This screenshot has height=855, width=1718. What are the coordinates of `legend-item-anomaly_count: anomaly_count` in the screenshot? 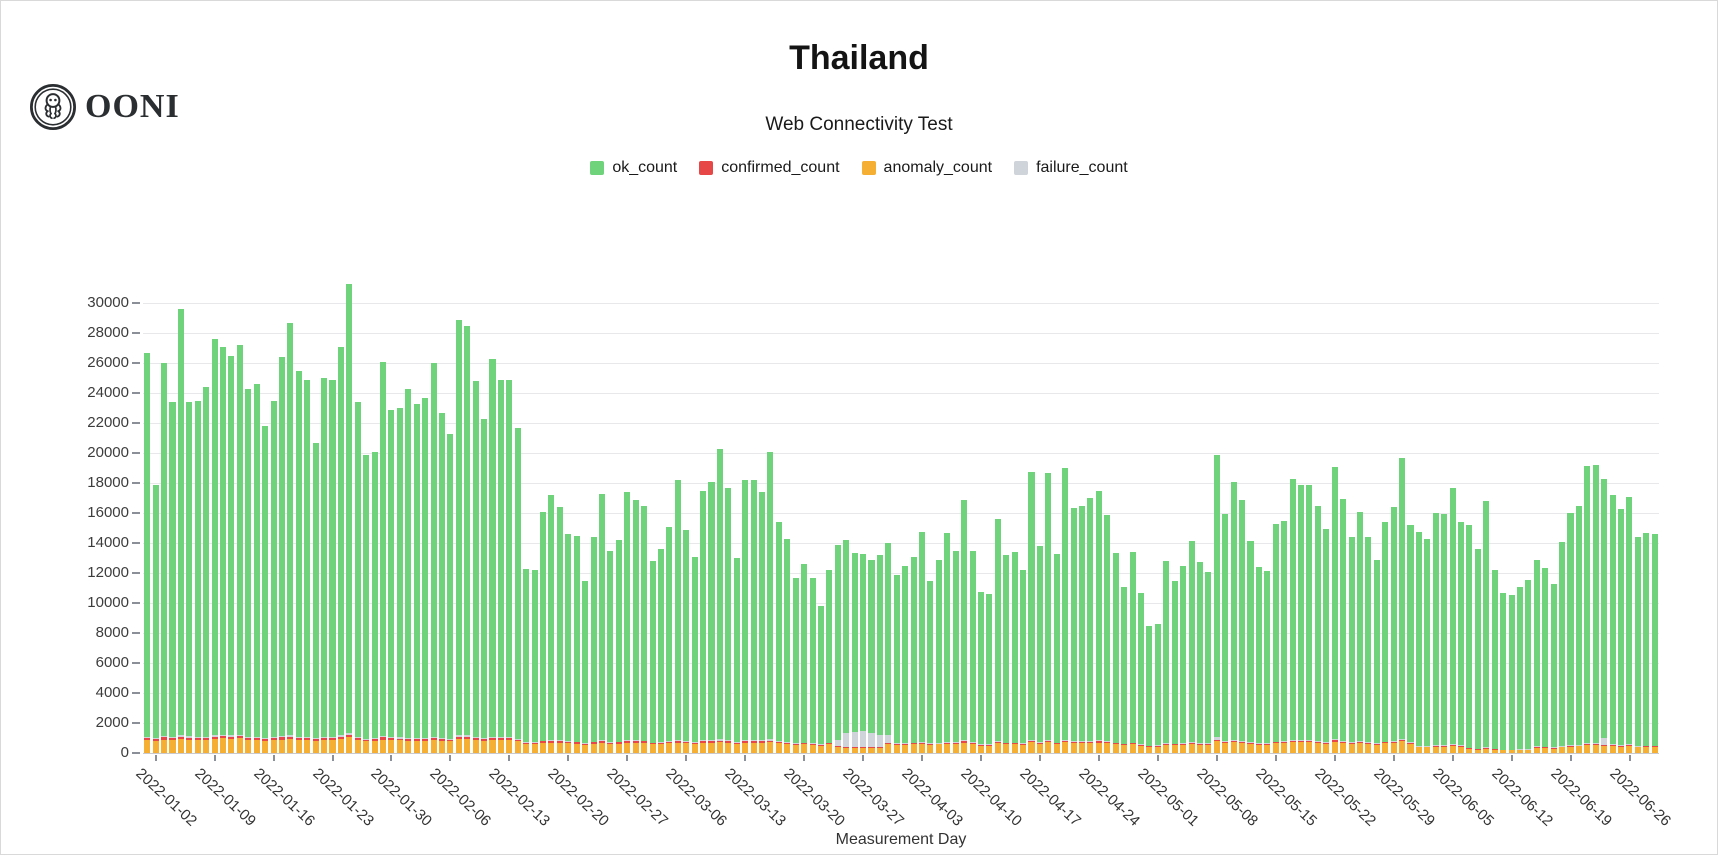 It's located at (926, 168).